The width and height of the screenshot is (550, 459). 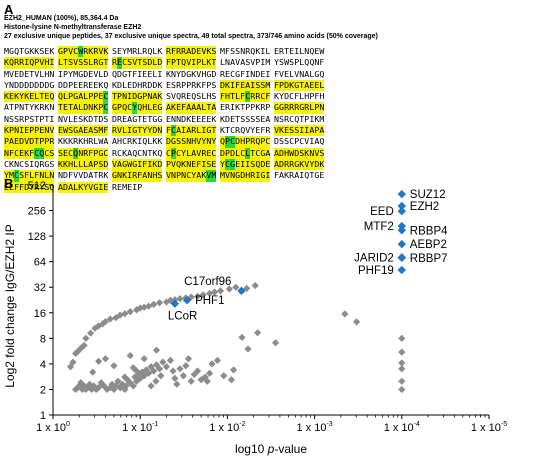 I want to click on y-tick-label: 2, so click(x=43, y=390).